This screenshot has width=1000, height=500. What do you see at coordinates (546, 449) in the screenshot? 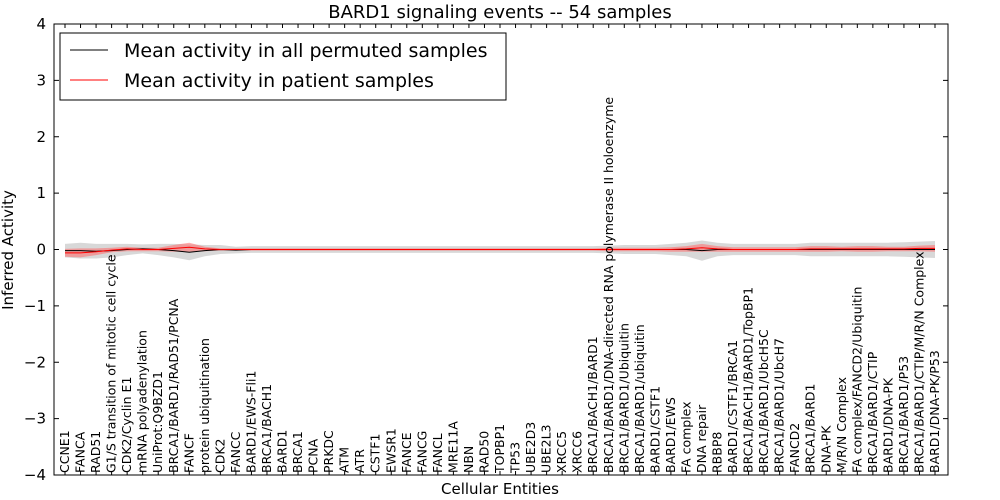
I see `x-tick-label: UBE2L3` at bounding box center [546, 449].